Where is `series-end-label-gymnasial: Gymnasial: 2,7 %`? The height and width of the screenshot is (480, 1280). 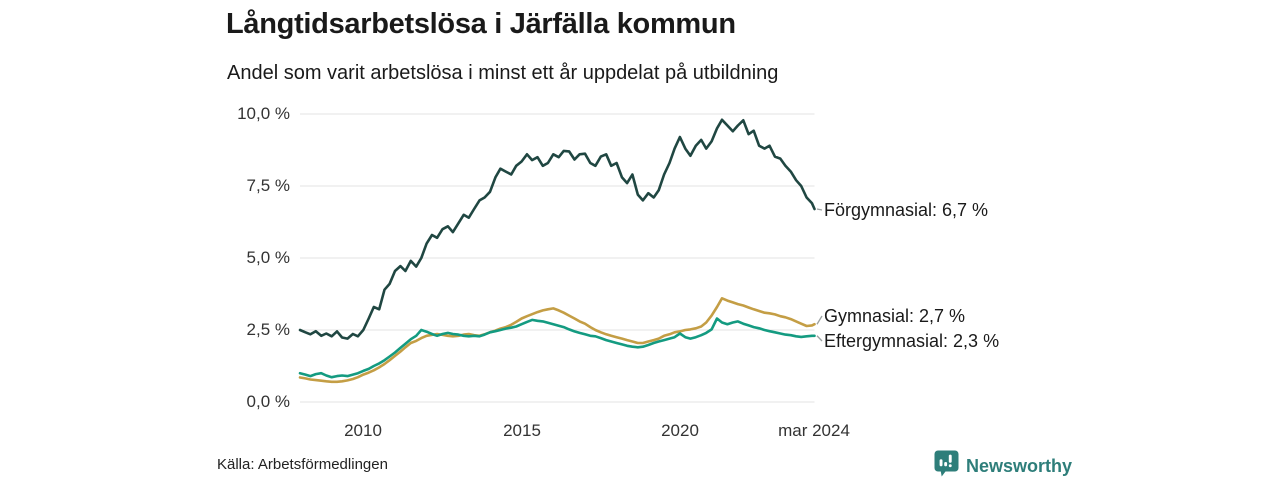
series-end-label-gymnasial: Gymnasial: 2,7 % is located at coordinates (895, 316).